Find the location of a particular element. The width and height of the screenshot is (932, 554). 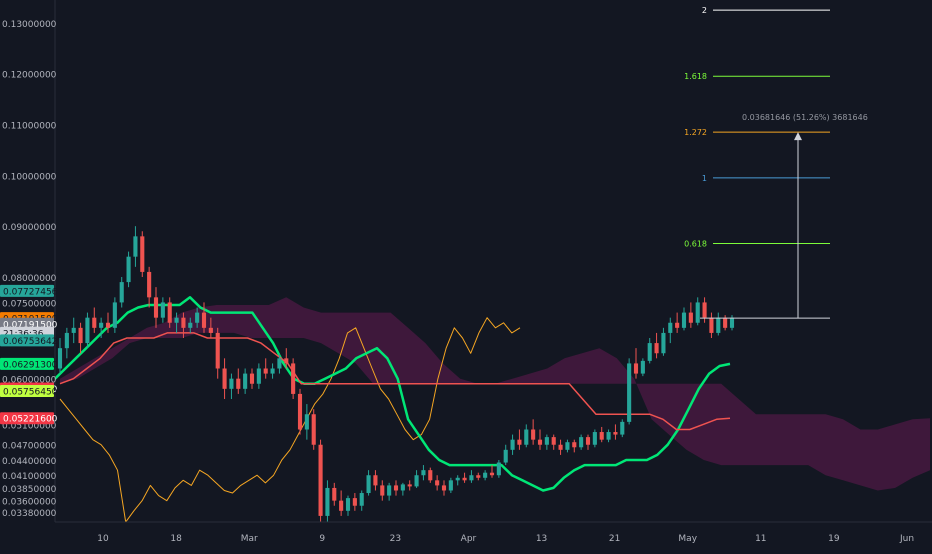

x-tick-label: 11 is located at coordinates (760, 539).